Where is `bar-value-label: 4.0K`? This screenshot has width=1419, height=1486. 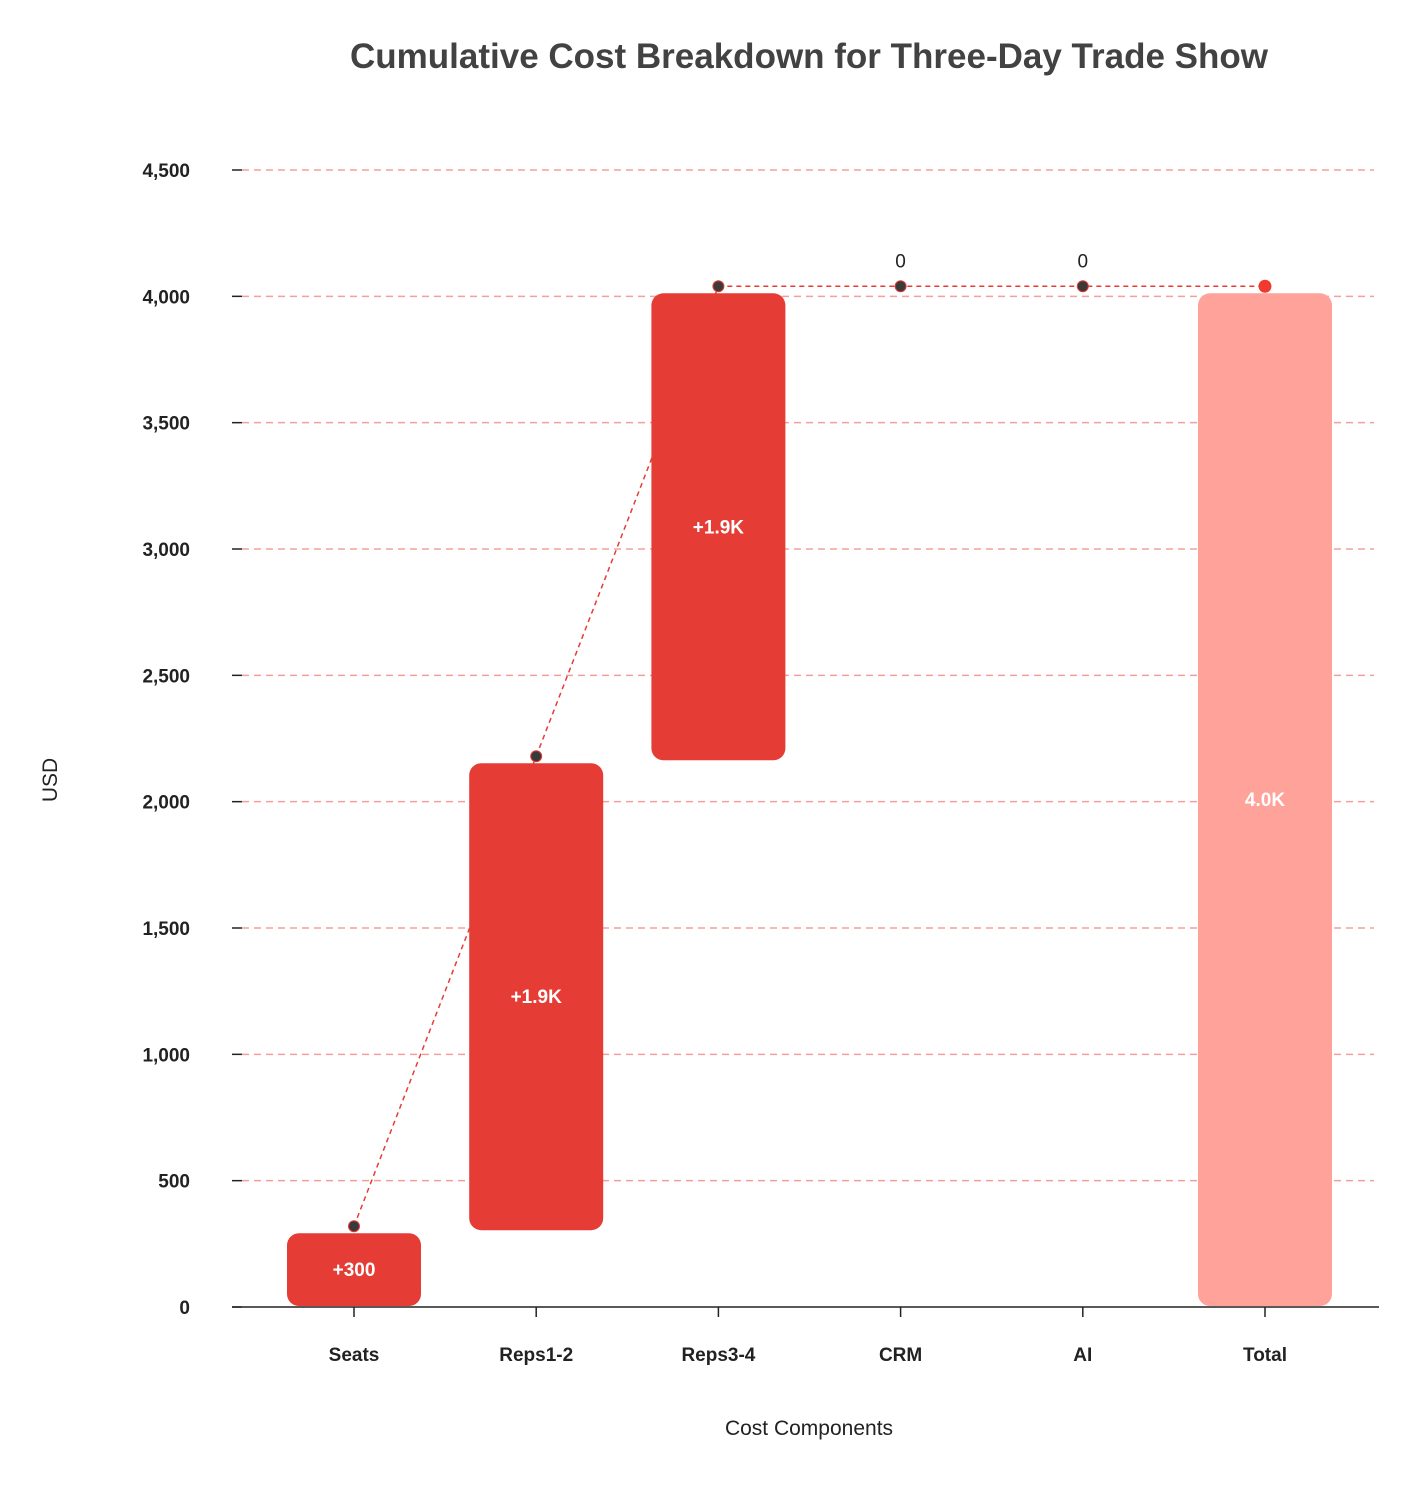 bar-value-label: 4.0K is located at coordinates (1265, 800).